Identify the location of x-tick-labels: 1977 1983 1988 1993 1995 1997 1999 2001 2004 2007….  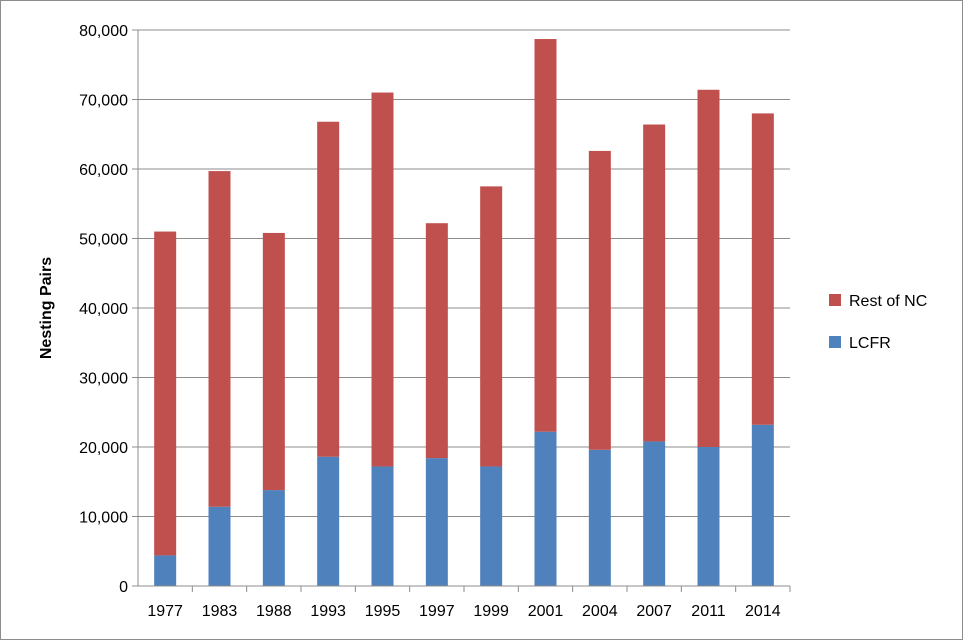
(463, 611).